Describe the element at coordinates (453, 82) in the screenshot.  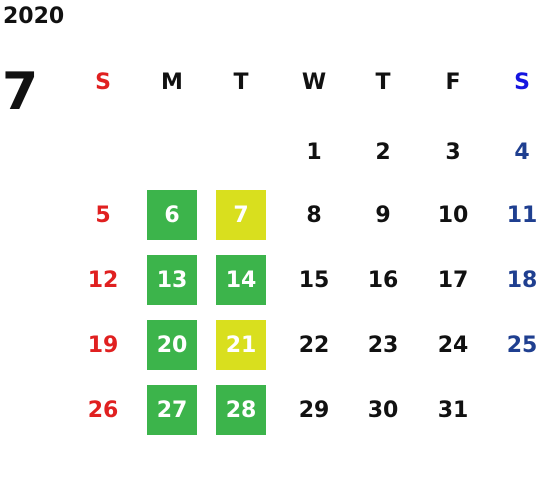
I see `weekday: F` at that location.